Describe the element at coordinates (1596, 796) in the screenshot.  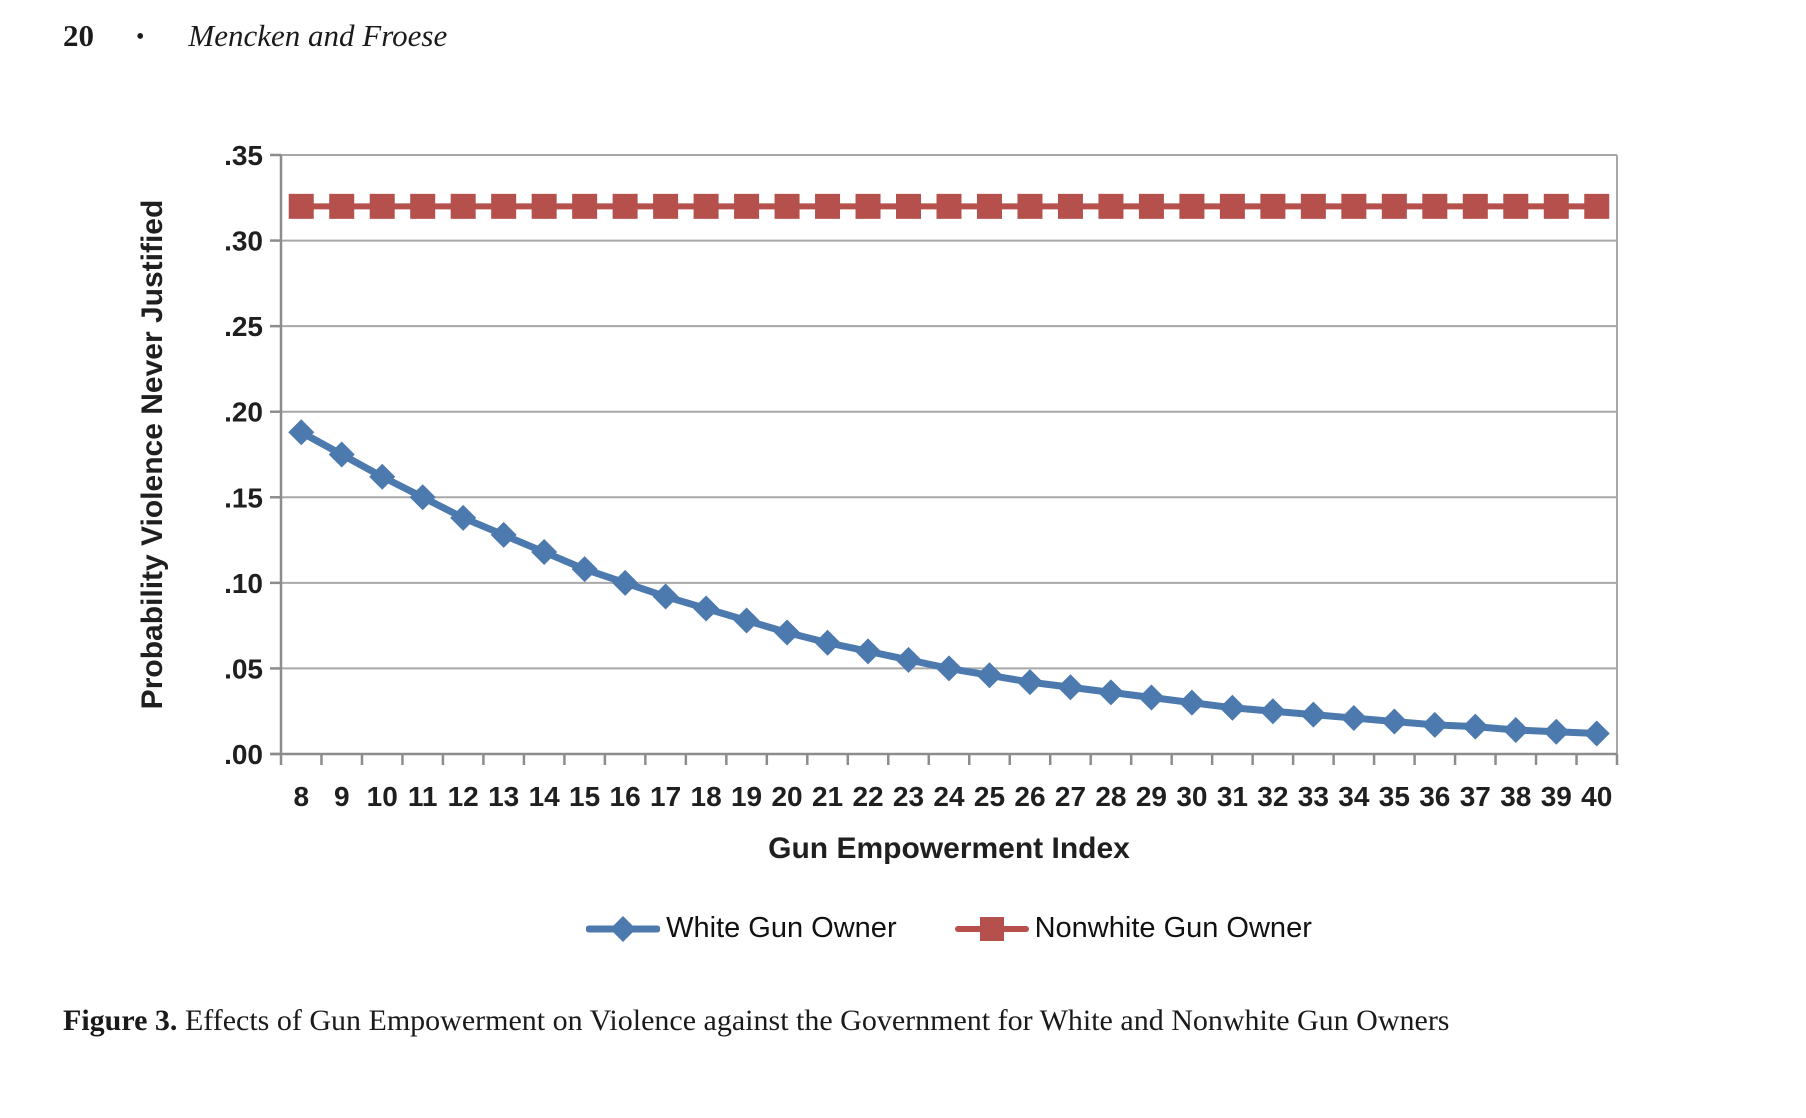
I see `x-tick-label: 40` at that location.